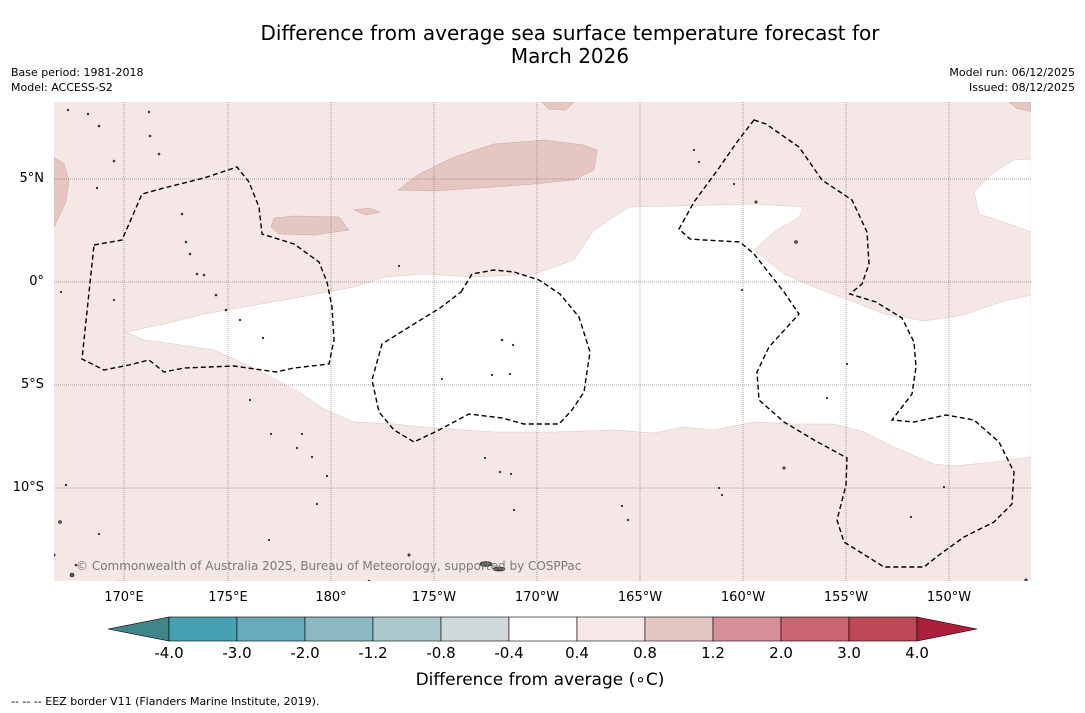  I want to click on lat-label: 0°, so click(36, 281).